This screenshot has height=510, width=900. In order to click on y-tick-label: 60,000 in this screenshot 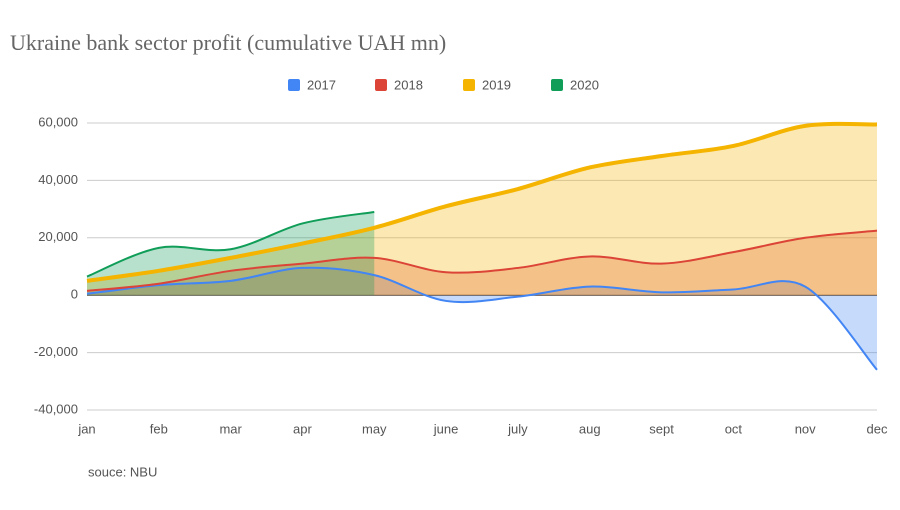, I will do `click(58, 121)`.